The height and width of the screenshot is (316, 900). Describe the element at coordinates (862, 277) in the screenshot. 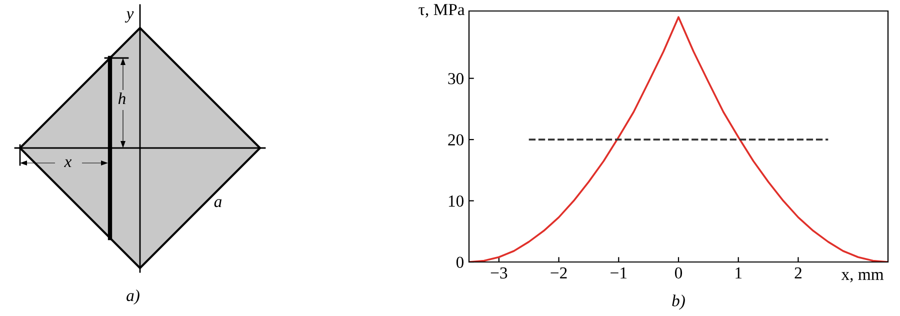

I see `x-axis-title: x, mm` at that location.